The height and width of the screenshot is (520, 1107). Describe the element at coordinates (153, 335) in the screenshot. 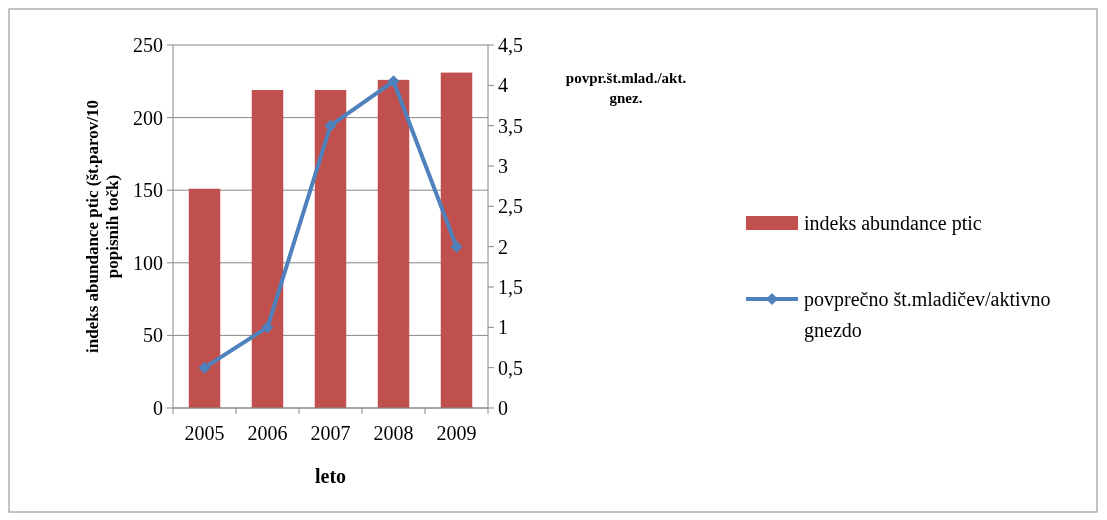

I see `y-tick-label: 50` at that location.